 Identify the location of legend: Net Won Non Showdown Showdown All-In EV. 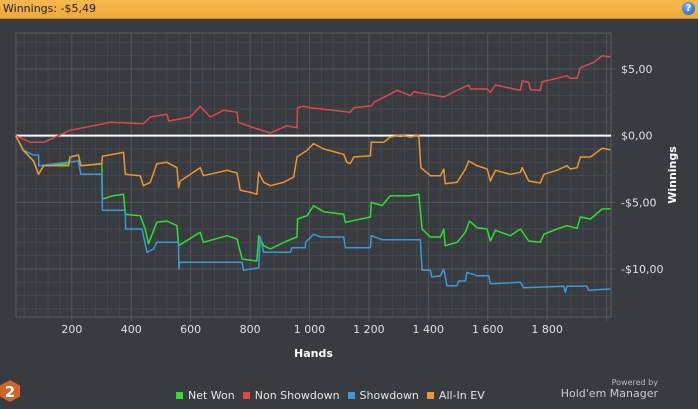
(330, 395).